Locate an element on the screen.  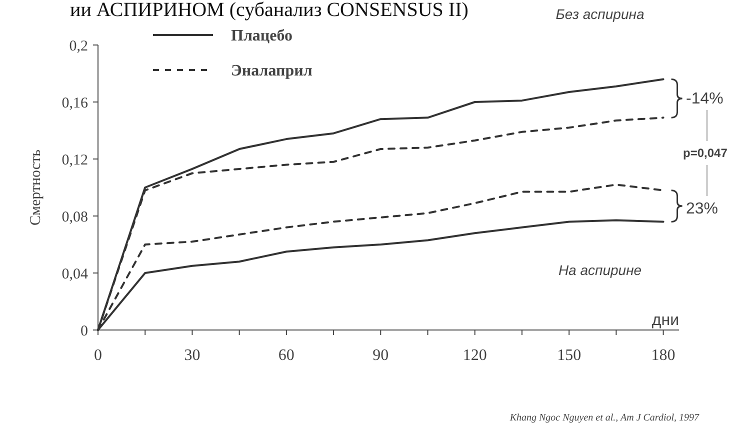
text: p=0,047 is located at coordinates (705, 153).